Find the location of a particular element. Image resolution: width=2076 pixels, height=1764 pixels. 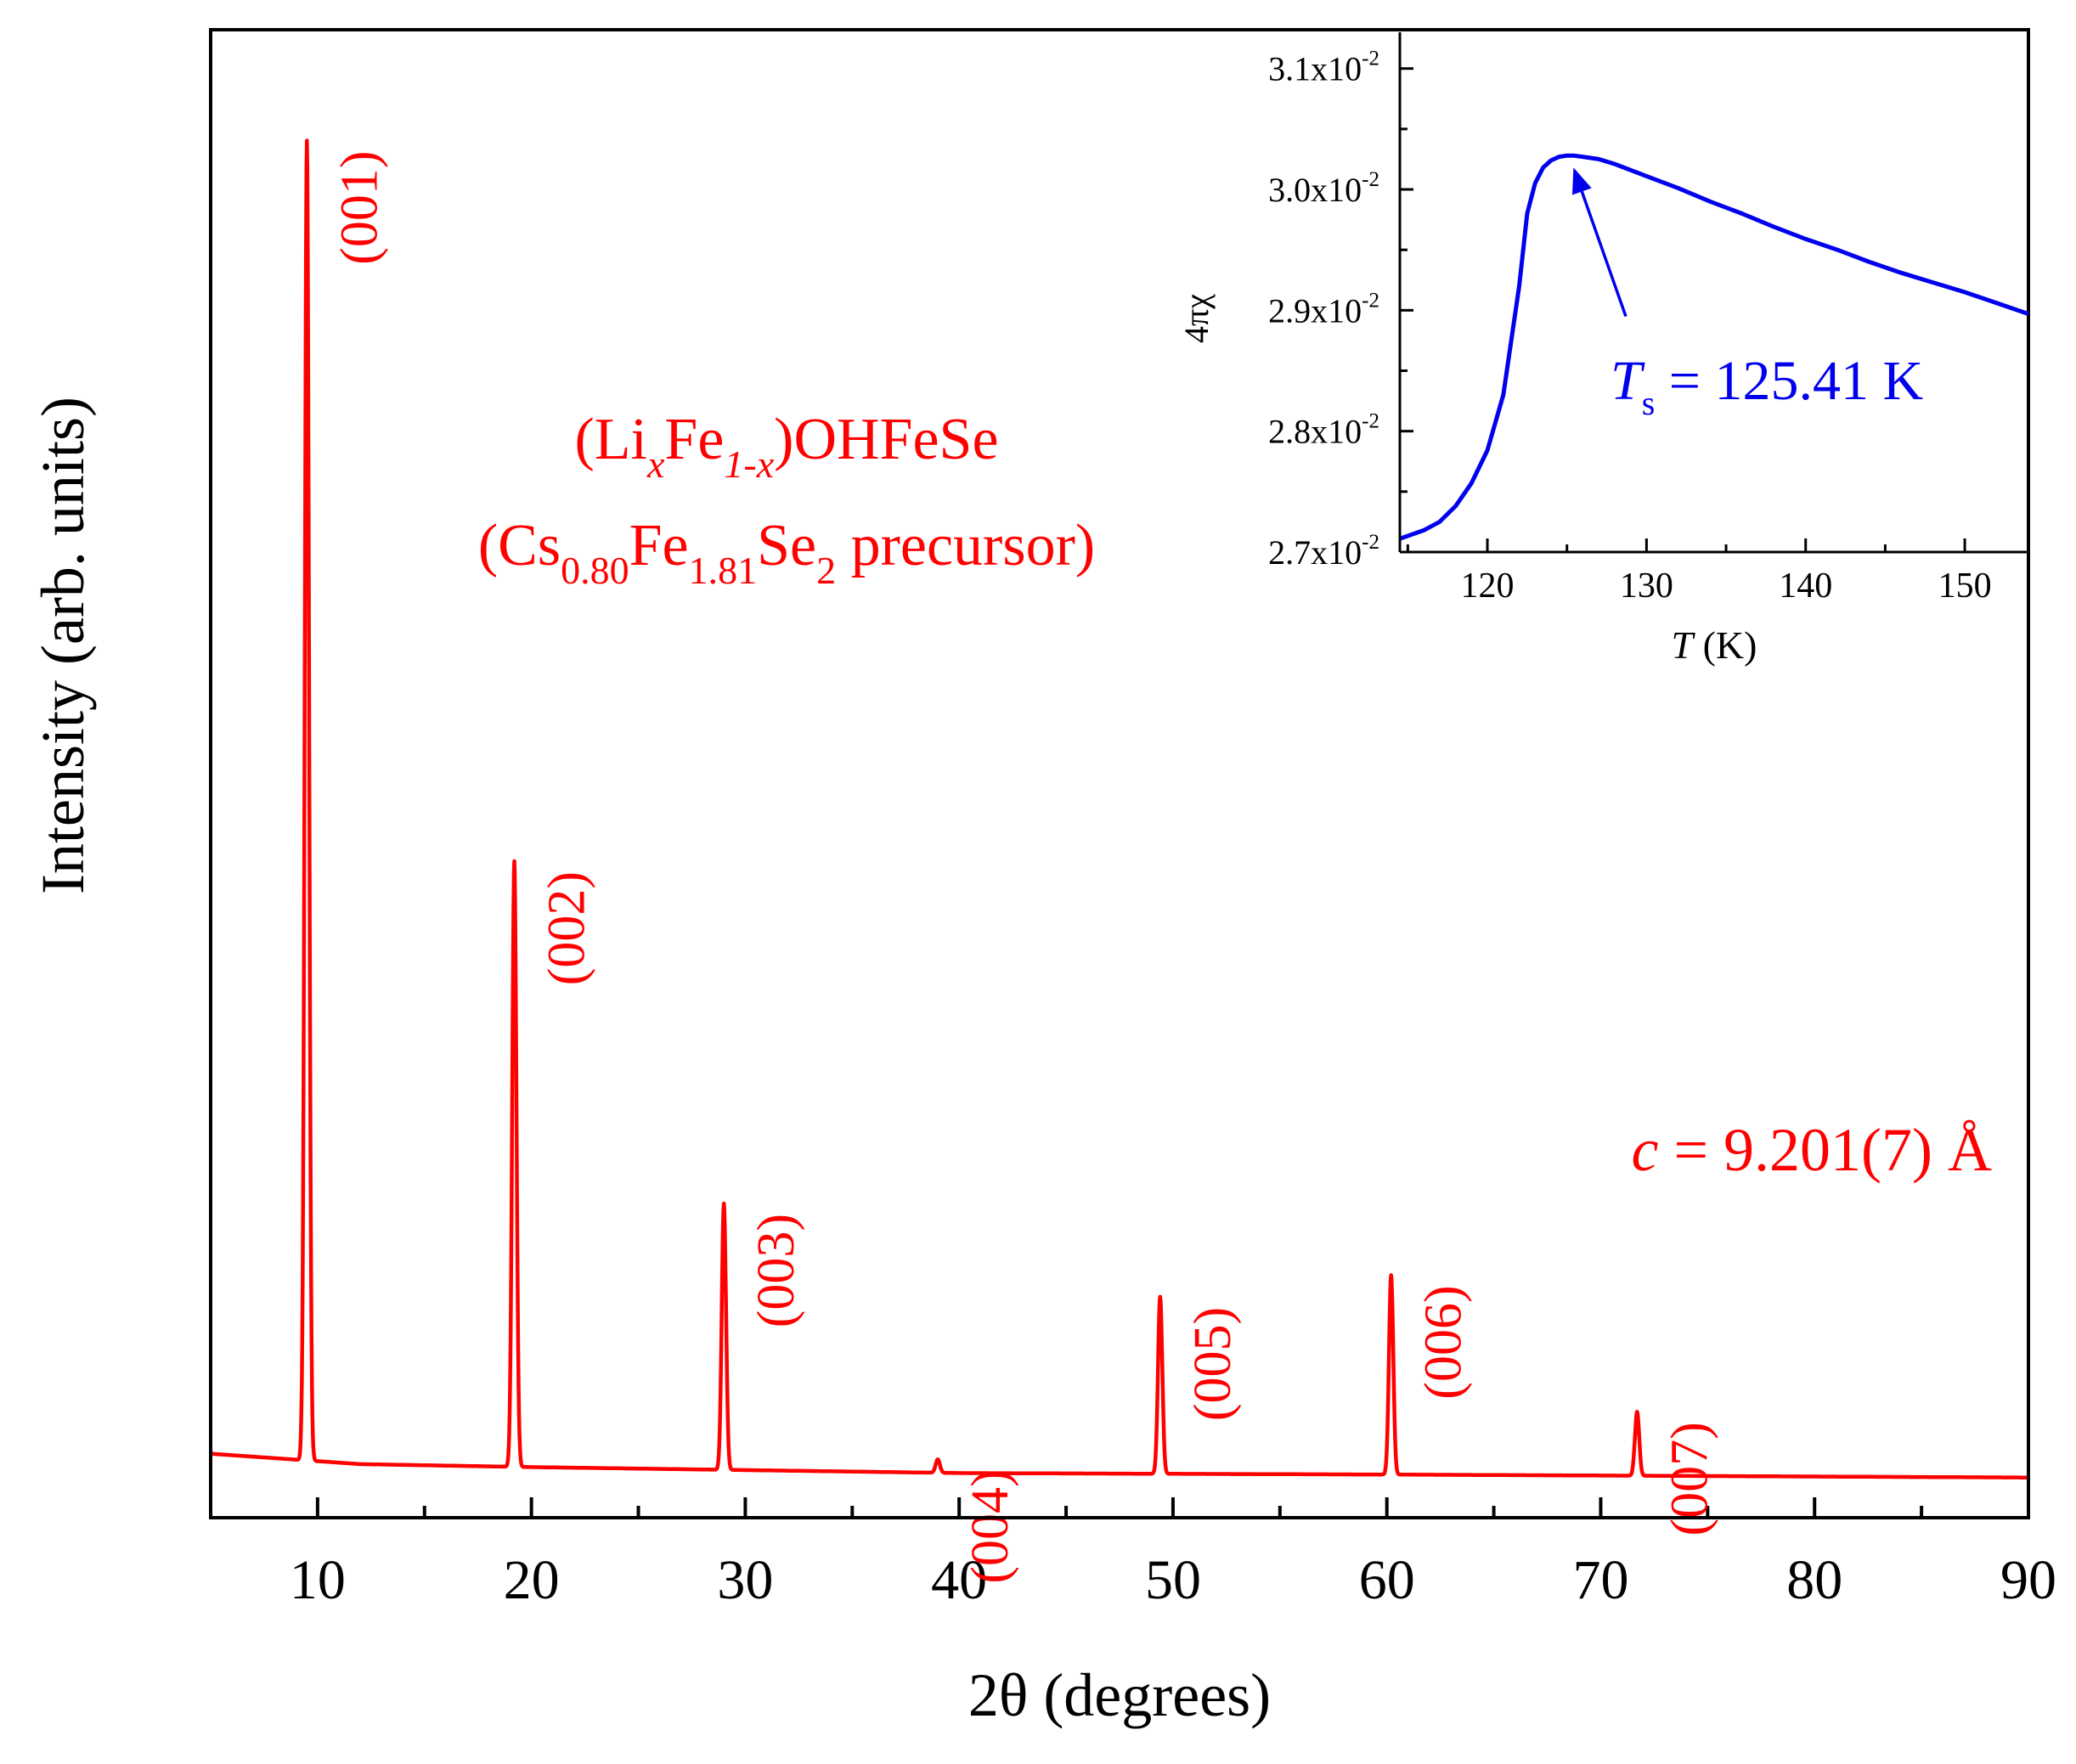

x-tick-label: 50 is located at coordinates (1173, 1580).